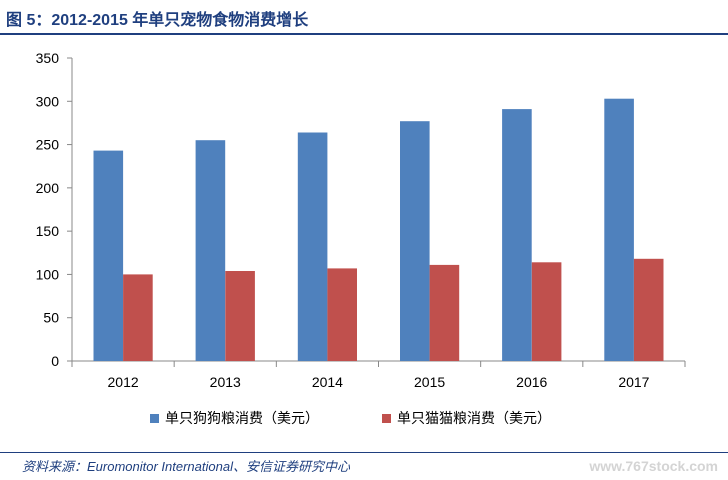  What do you see at coordinates (48, 231) in the screenshot?
I see `y-tick-label: 150` at bounding box center [48, 231].